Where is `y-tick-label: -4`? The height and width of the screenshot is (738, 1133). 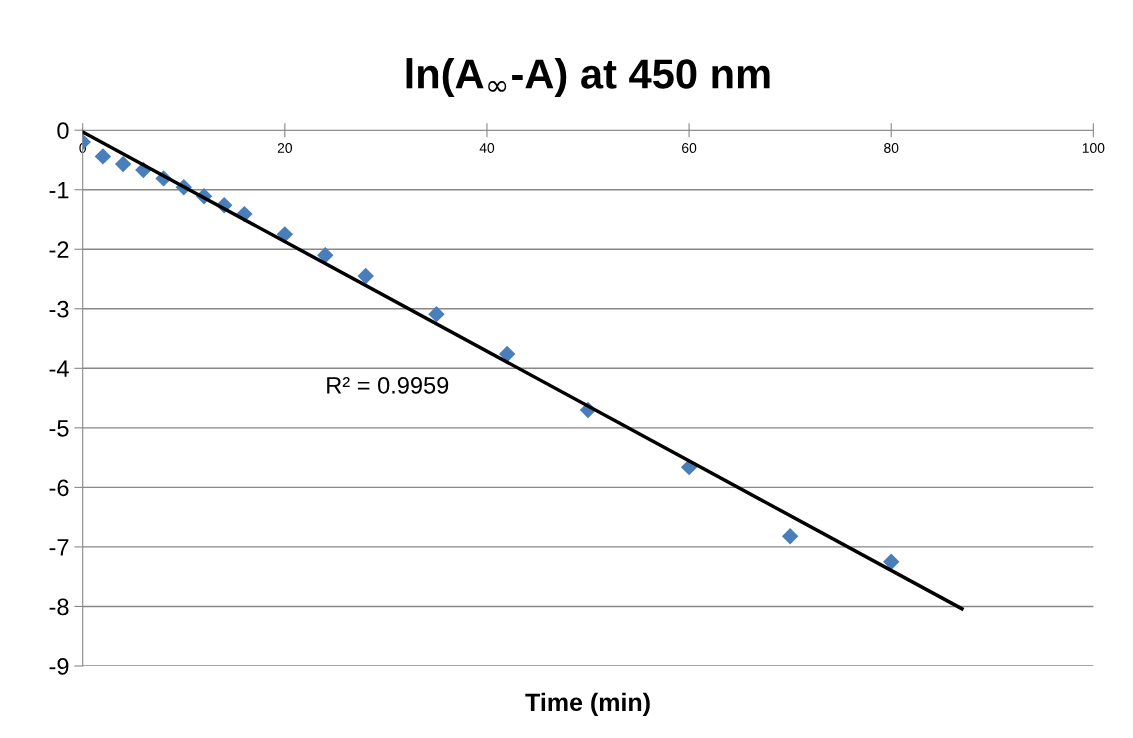
y-tick-label: -4 is located at coordinates (59, 368).